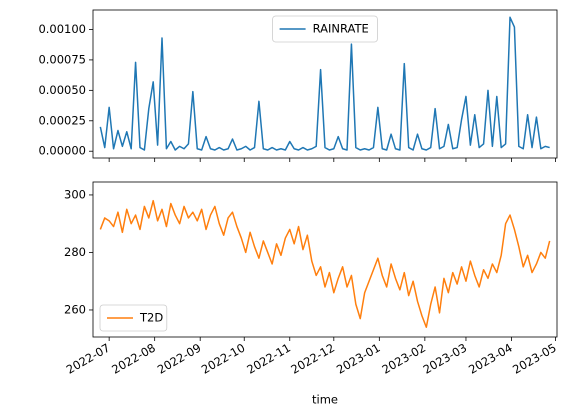 Image resolution: width=583 pixels, height=416 pixels. I want to click on y-tick-label: 0.00025, so click(62, 120).